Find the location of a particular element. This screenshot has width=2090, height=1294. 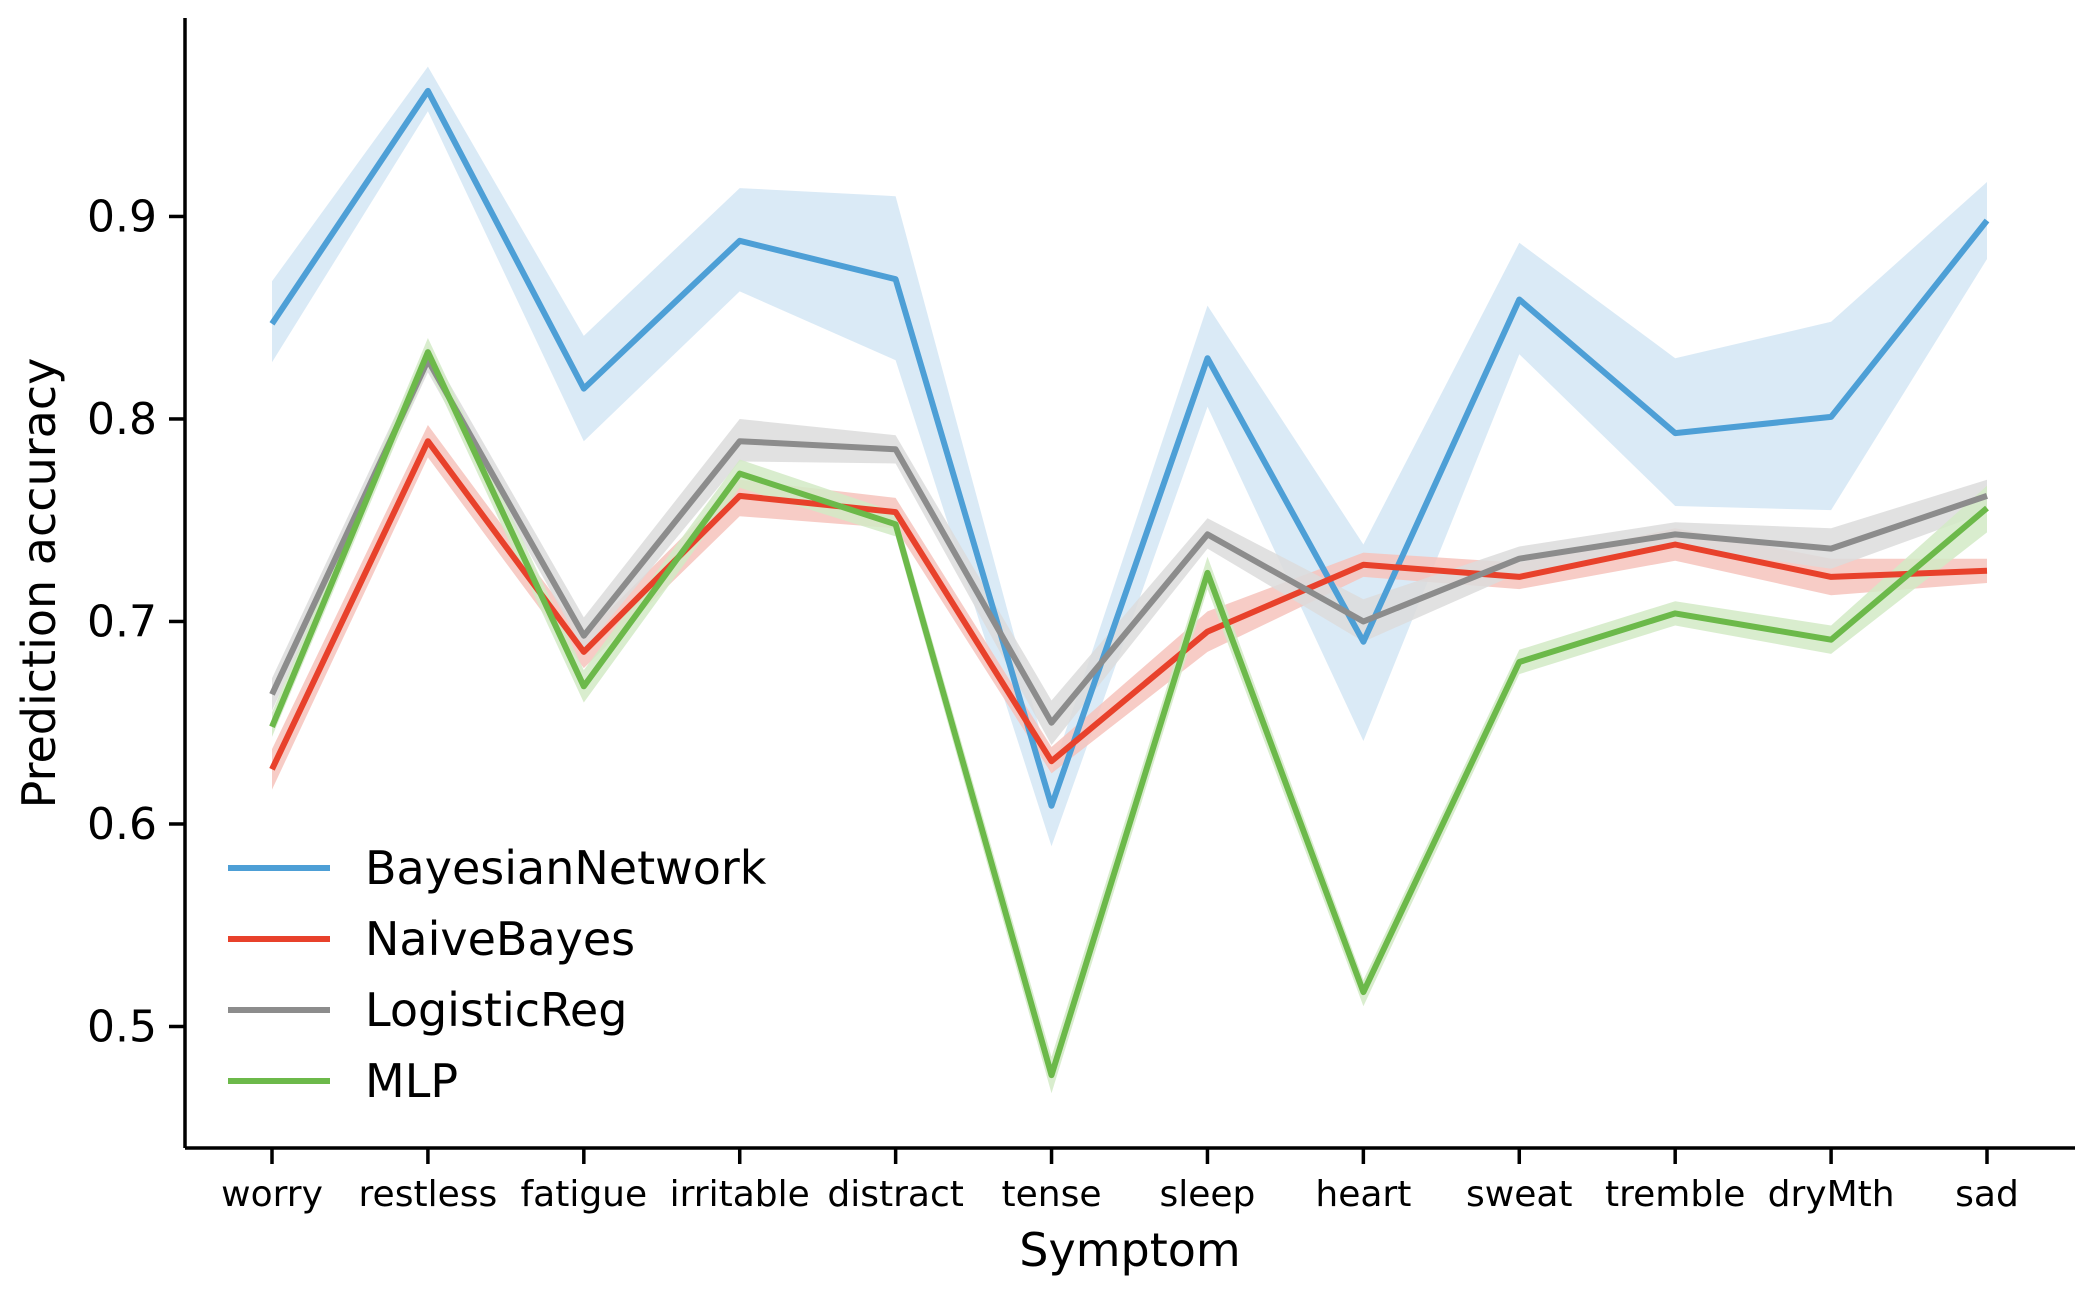

y-tick-label: 0.8 is located at coordinates (122, 419).